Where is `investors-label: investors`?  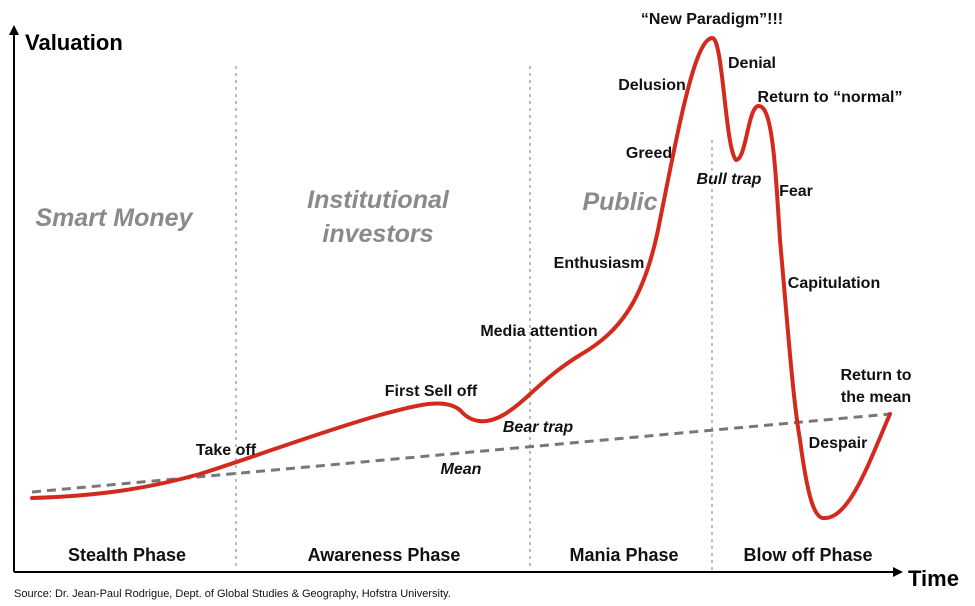 investors-label: investors is located at coordinates (377, 234).